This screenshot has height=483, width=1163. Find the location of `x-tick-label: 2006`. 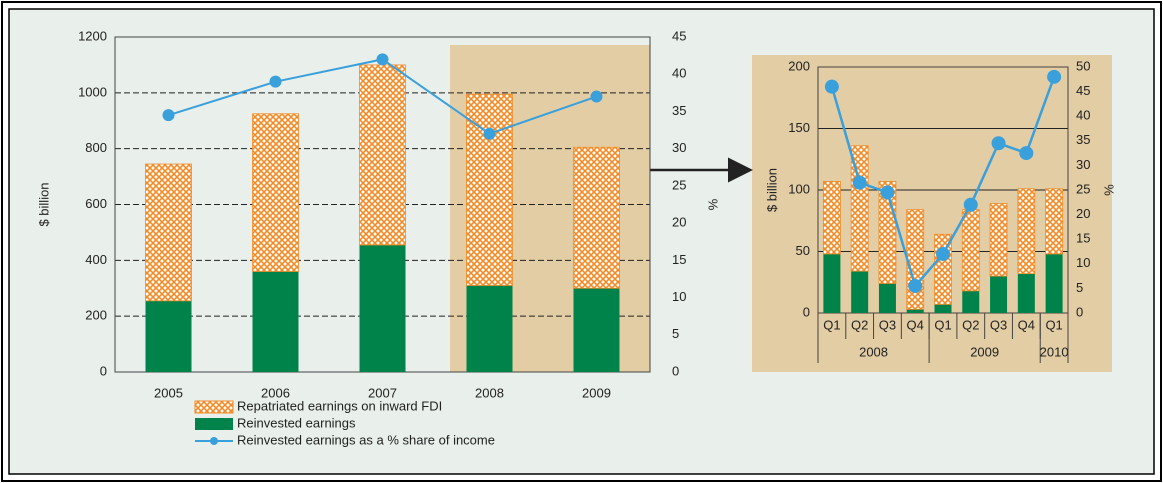

x-tick-label: 2006 is located at coordinates (275, 392).